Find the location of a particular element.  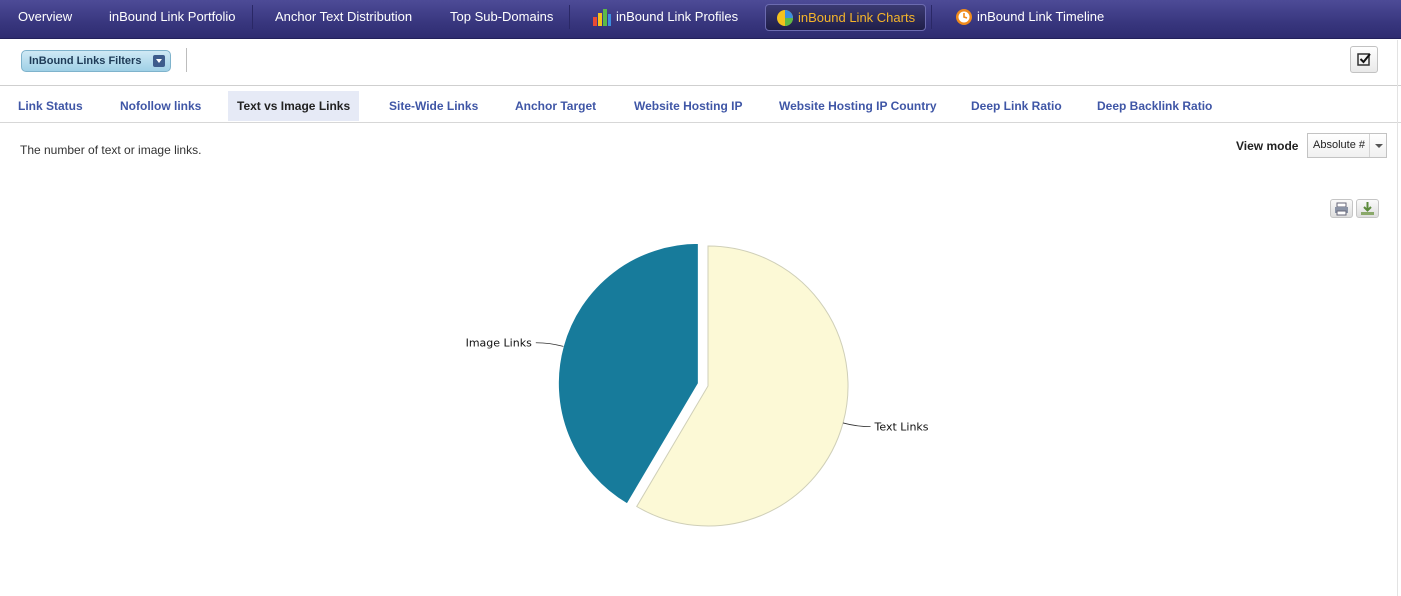

column-select-button is located at coordinates (1364, 59).